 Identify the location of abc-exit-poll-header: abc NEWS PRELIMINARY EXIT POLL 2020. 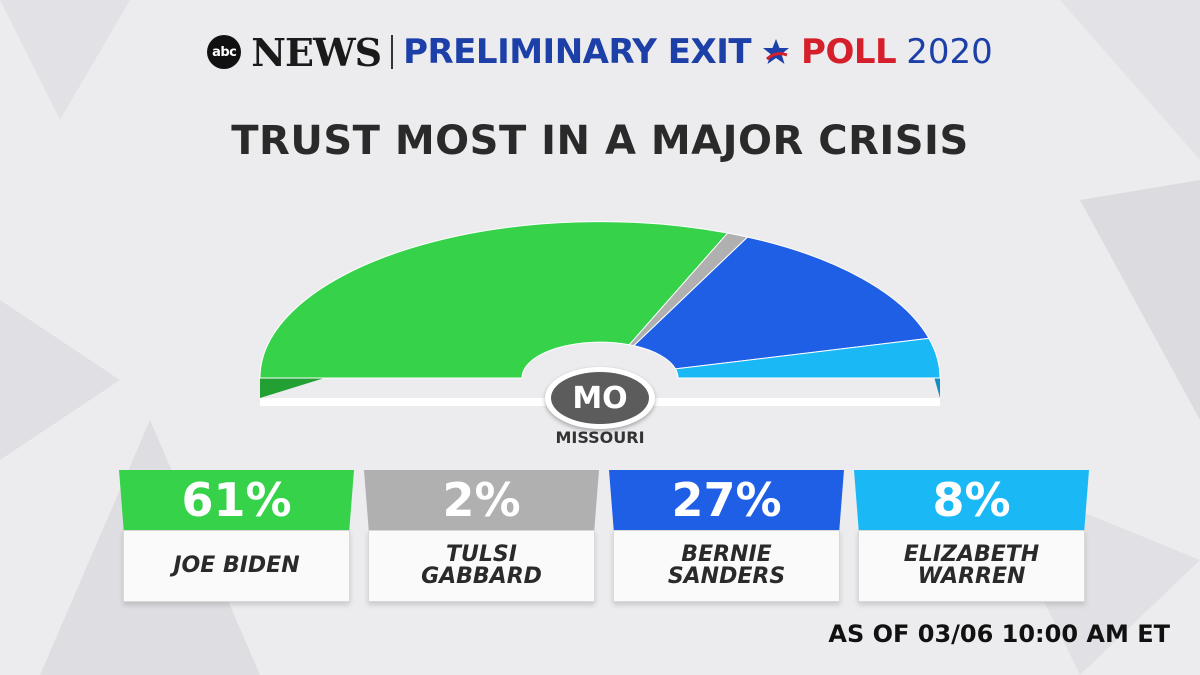
(600, 52).